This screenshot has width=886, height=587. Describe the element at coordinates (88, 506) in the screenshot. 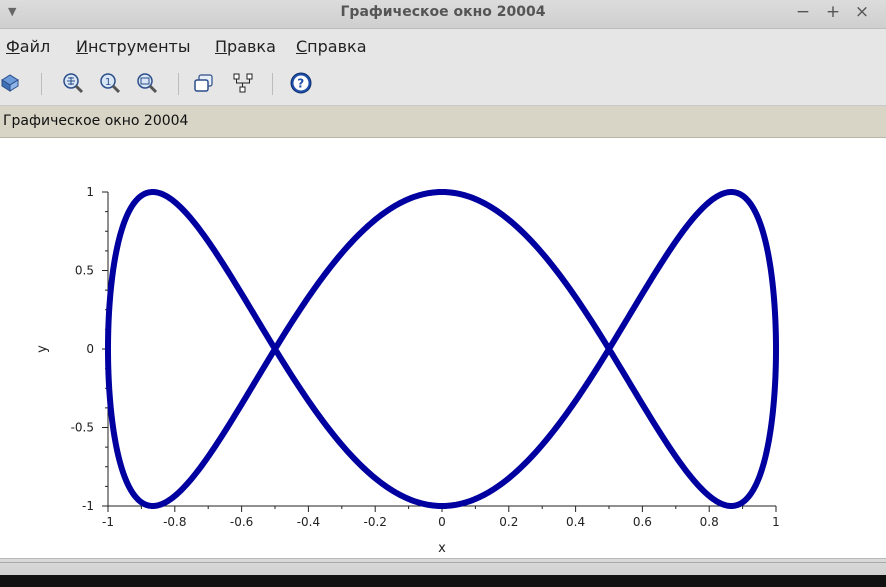

I see `y-tick-label: -1` at that location.